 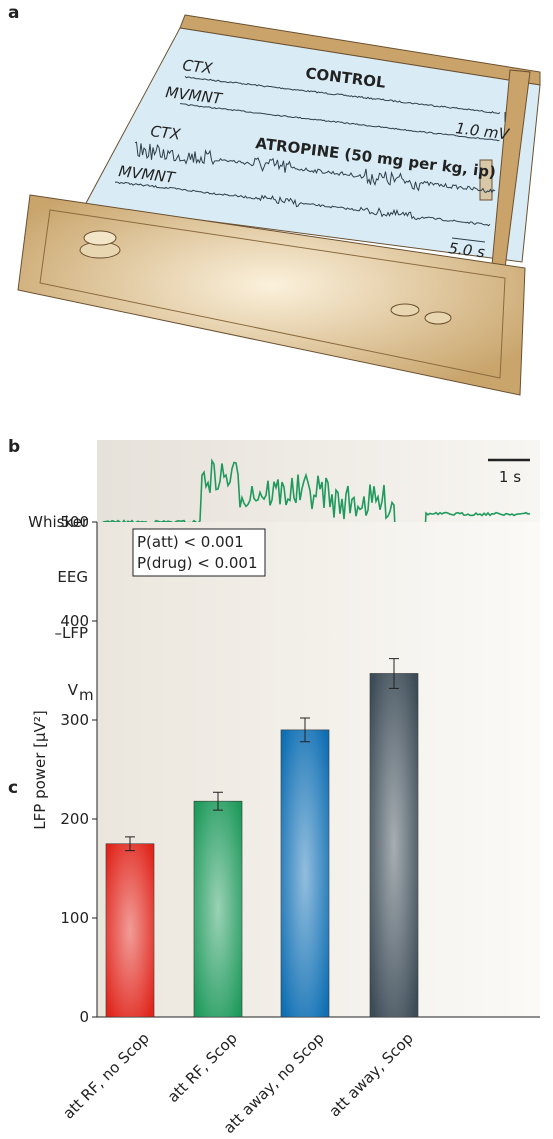 I want to click on y-tick-label: 200, so click(x=74, y=819).